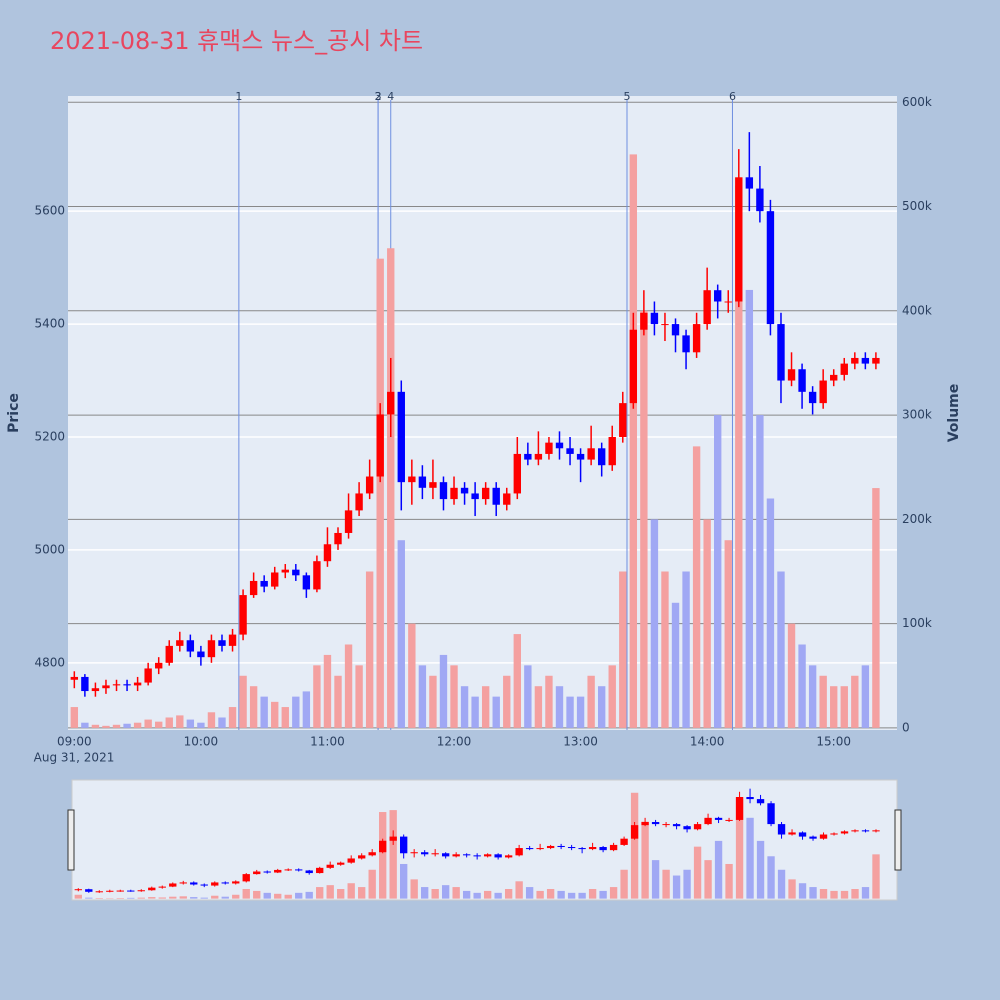 The image size is (1000, 1000). Describe the element at coordinates (954, 413) in the screenshot. I see `y2-axis-title: Volume` at that location.